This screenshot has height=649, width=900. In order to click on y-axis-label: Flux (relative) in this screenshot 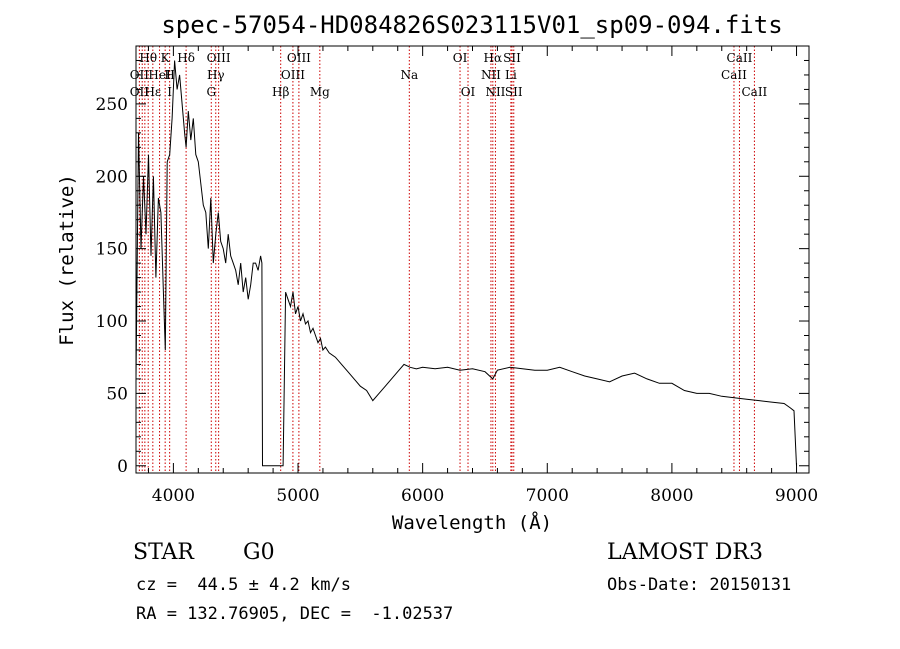, I will do `click(67, 260)`.